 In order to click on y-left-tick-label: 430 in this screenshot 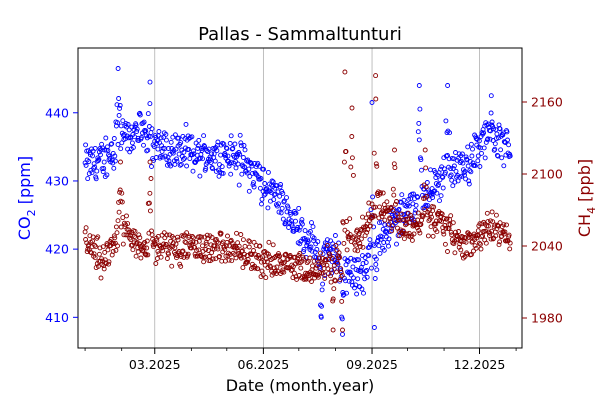, I will do `click(57, 180)`.